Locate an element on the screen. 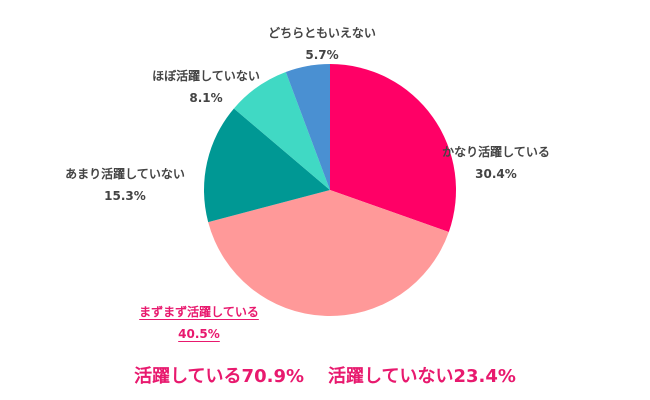 The height and width of the screenshot is (400, 650). label-dochira-name: どちらともいえない is located at coordinates (322, 33).